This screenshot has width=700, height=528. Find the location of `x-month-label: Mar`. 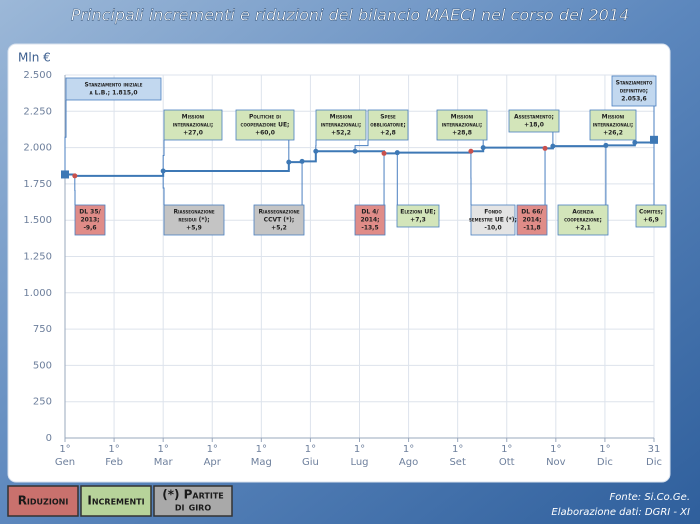

x-month-label: Mar is located at coordinates (164, 462).